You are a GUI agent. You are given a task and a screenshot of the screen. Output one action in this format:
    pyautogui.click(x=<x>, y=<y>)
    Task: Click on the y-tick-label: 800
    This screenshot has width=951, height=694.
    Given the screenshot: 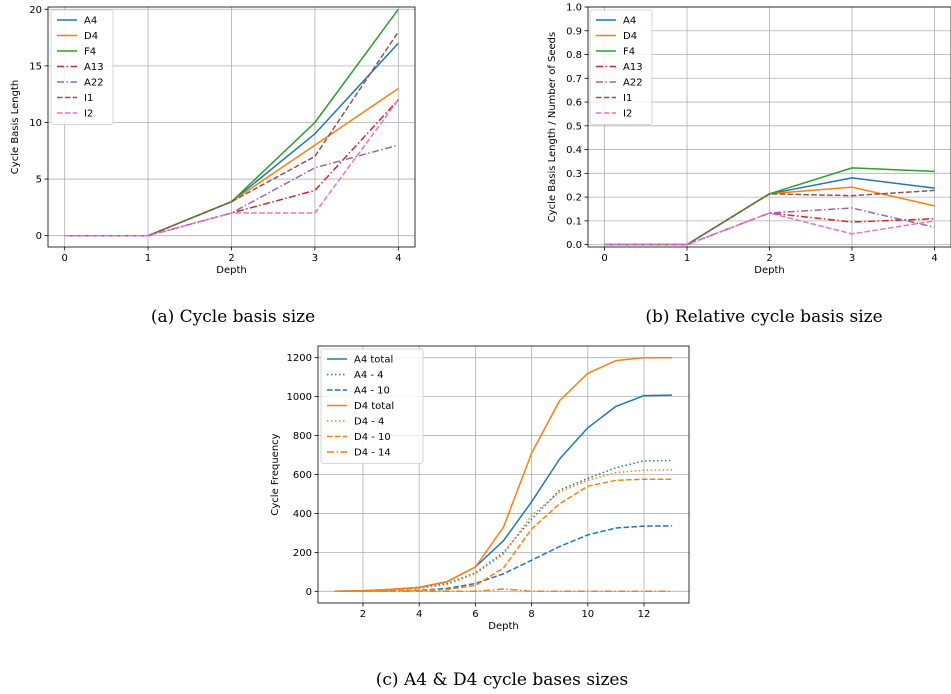 What is the action you would take?
    pyautogui.click(x=302, y=436)
    